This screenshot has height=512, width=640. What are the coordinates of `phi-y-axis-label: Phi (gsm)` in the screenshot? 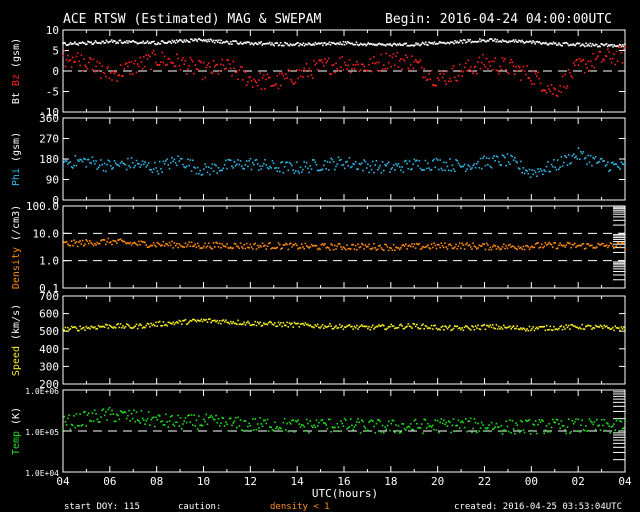 It's located at (16, 159).